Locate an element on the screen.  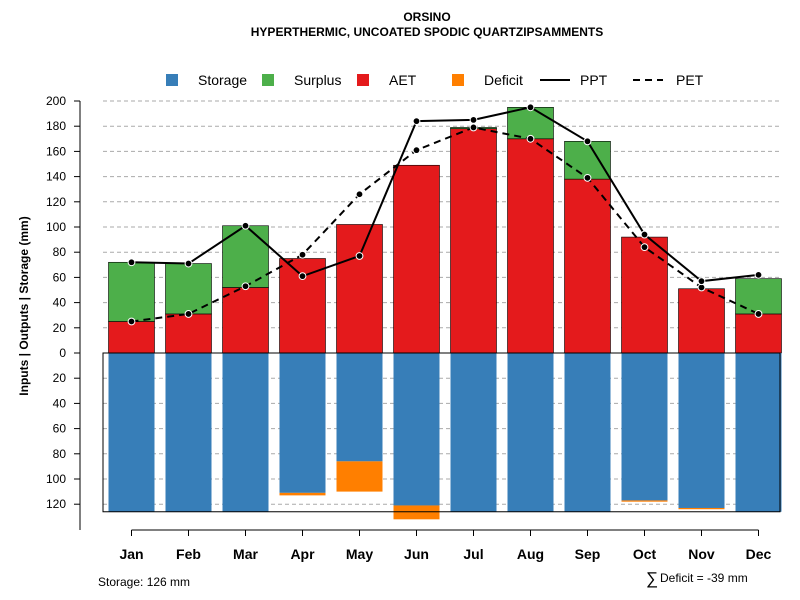
x-tick-label-may: May is located at coordinates (359, 554).